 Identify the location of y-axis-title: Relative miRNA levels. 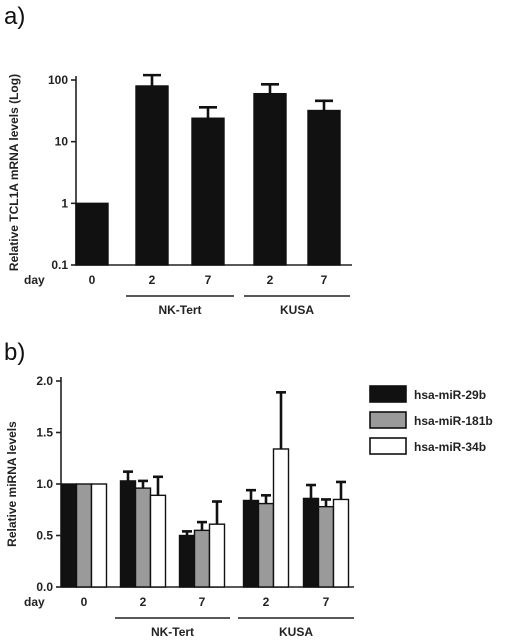
(12, 484).